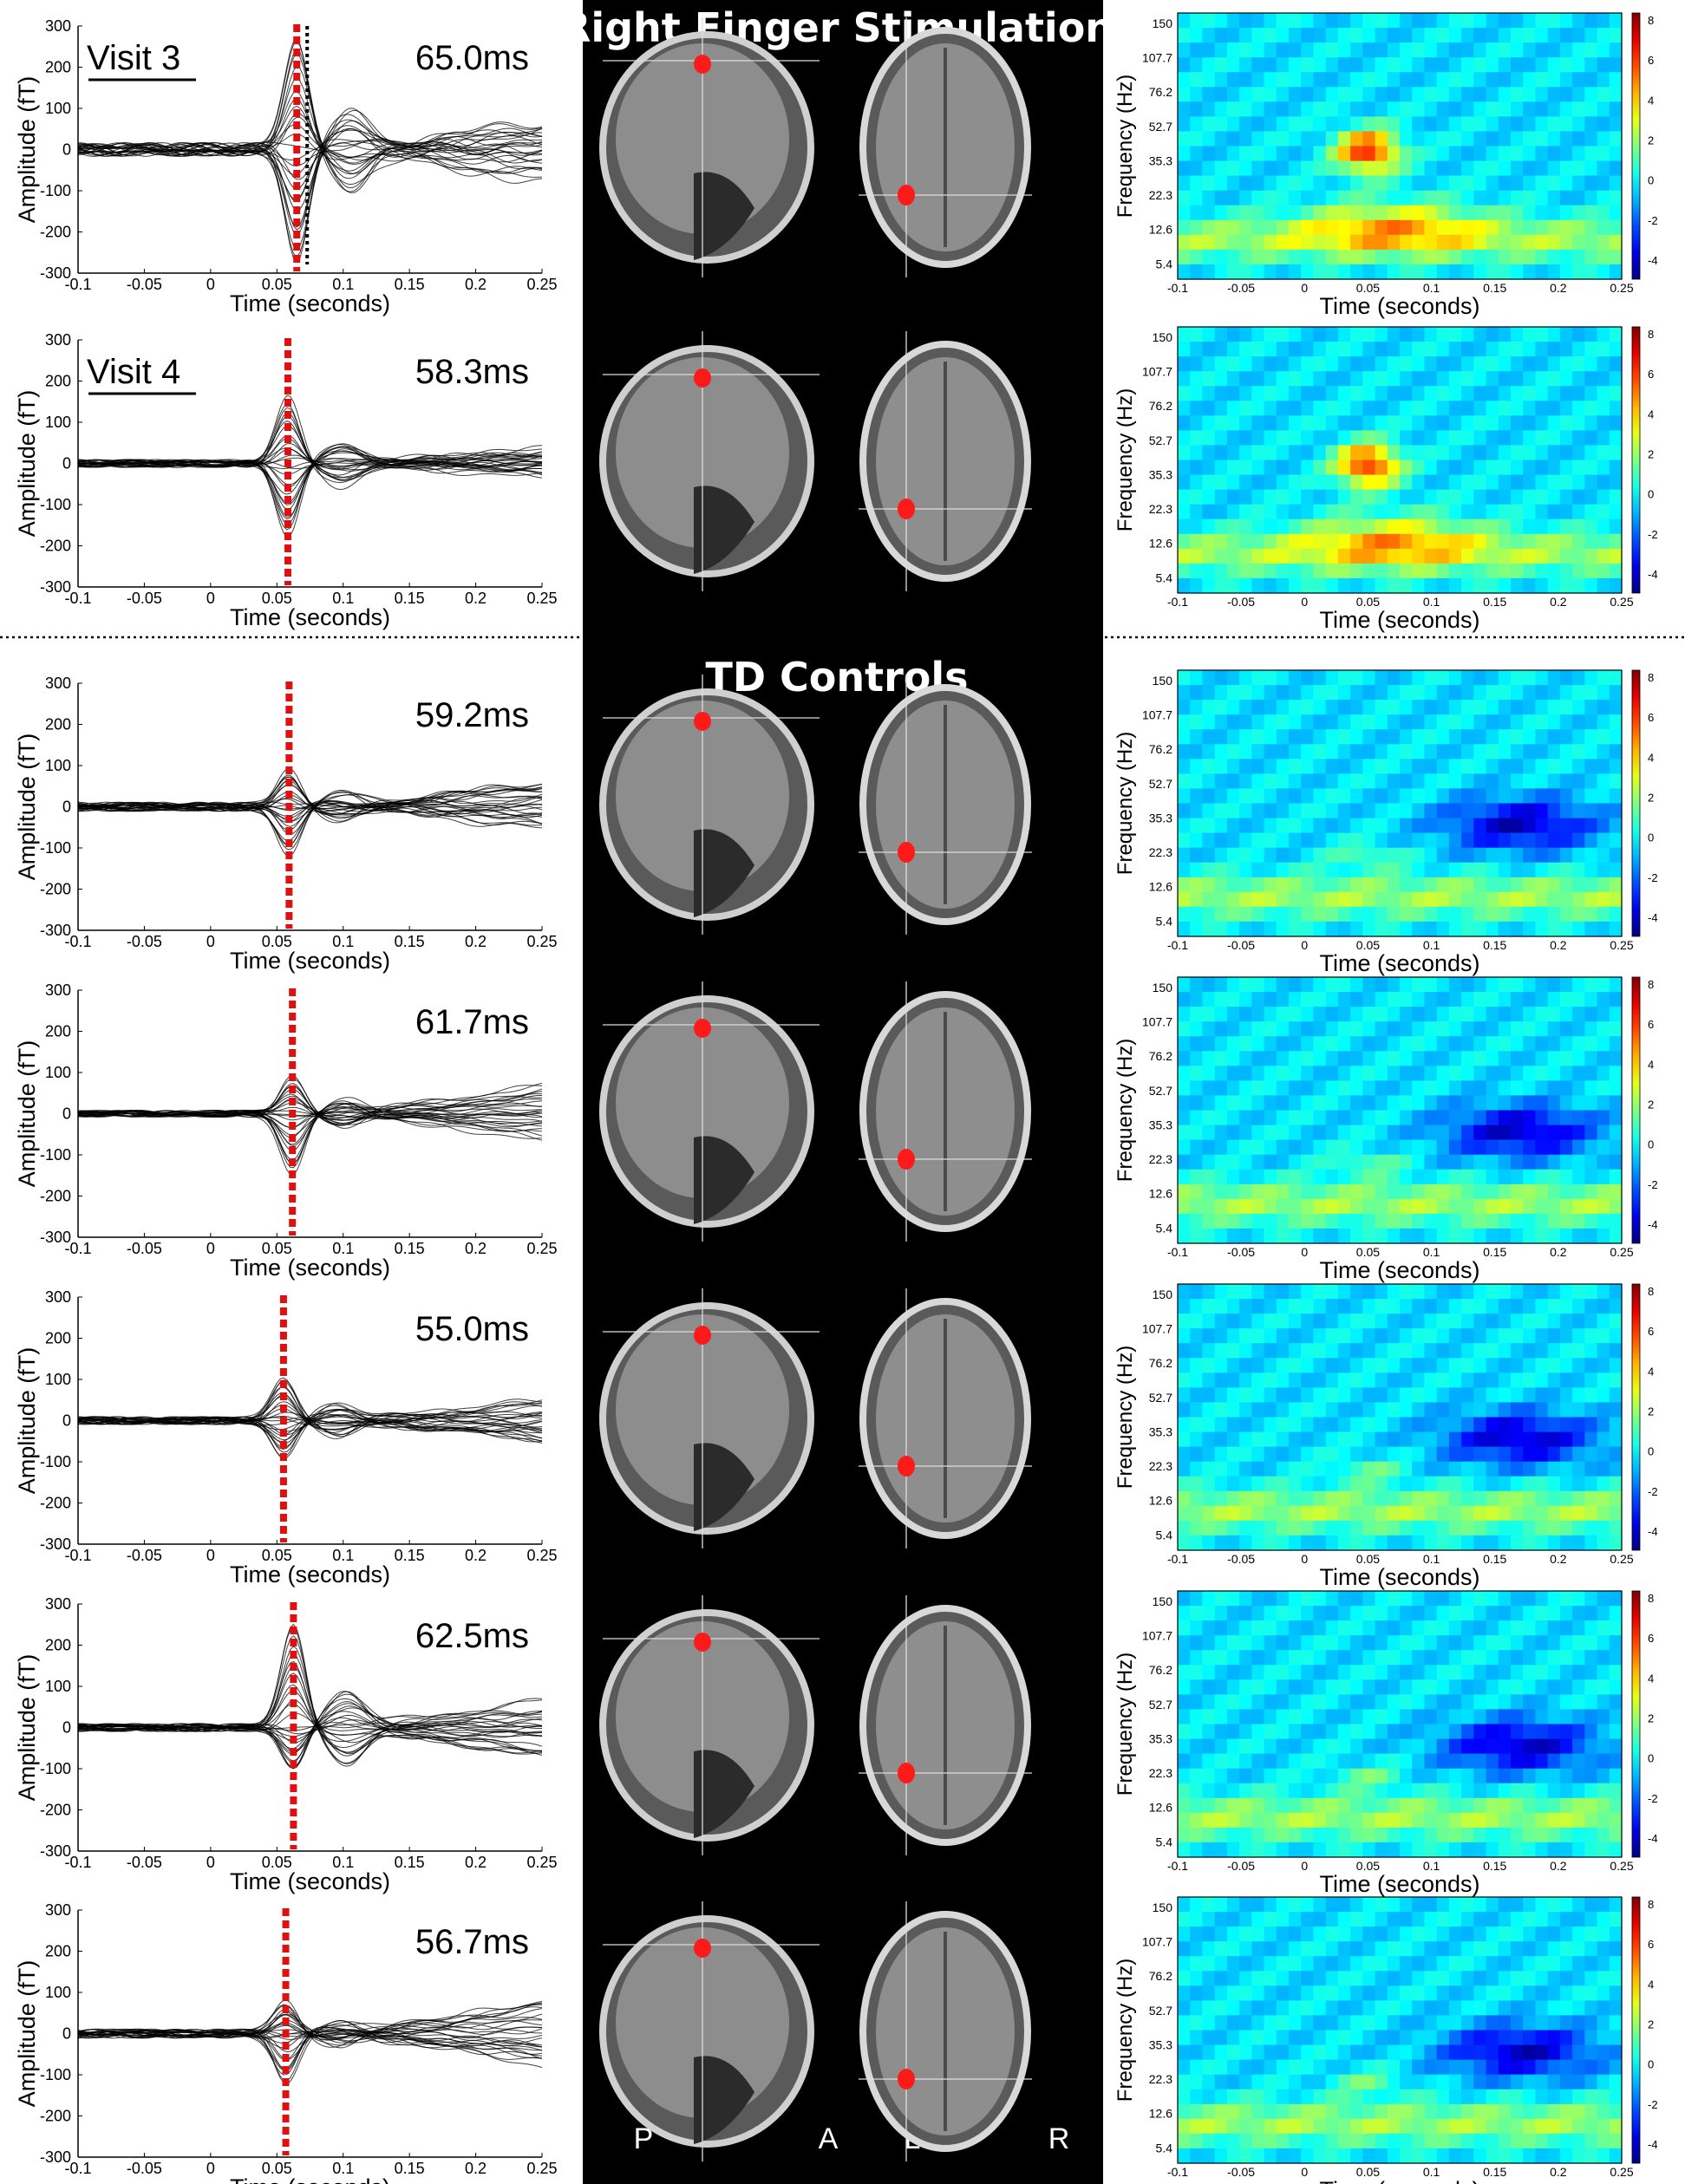 This screenshot has height=2184, width=1685. I want to click on colorbar-tick-label: 0, so click(1651, 180).